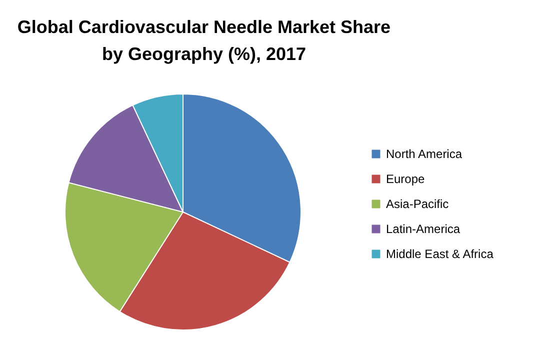 This screenshot has width=540, height=341. I want to click on legend-label: Middle East & Africa, so click(440, 254).